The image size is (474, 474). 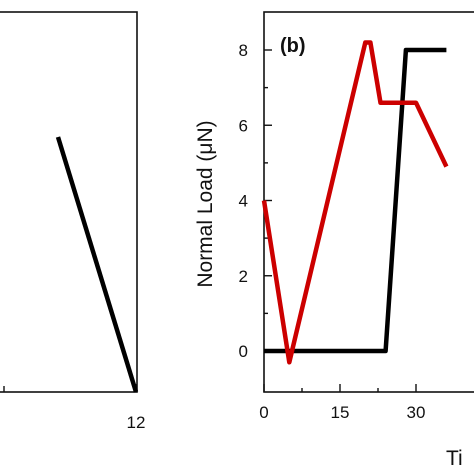 What do you see at coordinates (263, 412) in the screenshot?
I see `x-tick-label: 0` at bounding box center [263, 412].